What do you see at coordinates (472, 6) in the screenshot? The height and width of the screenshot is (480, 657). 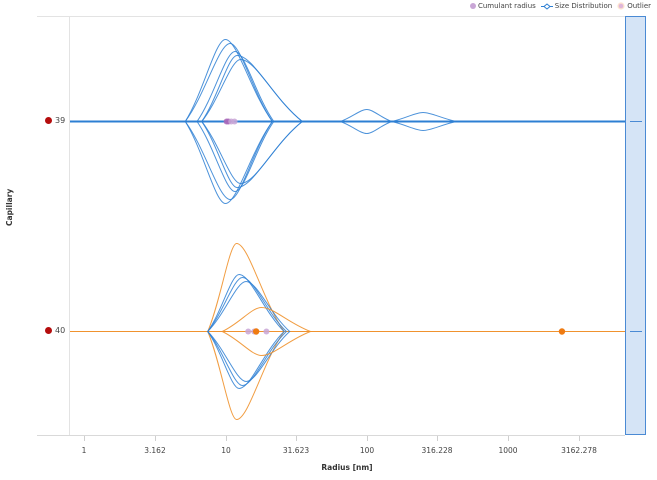 I see `dot-icon` at bounding box center [472, 6].